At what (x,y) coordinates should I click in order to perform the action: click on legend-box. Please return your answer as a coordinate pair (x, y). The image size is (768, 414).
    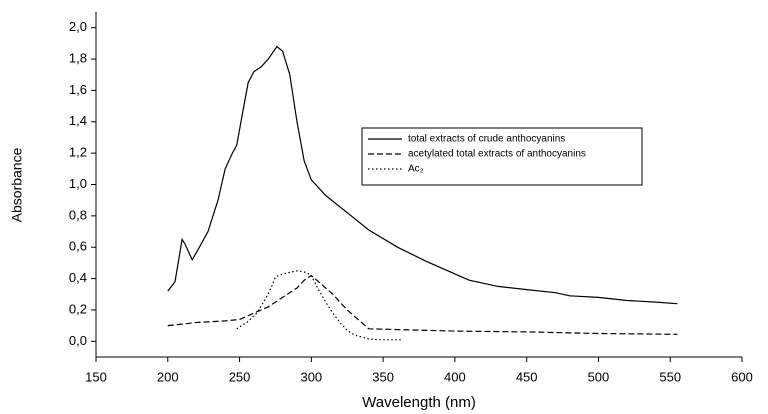
    Looking at the image, I should click on (502, 156).